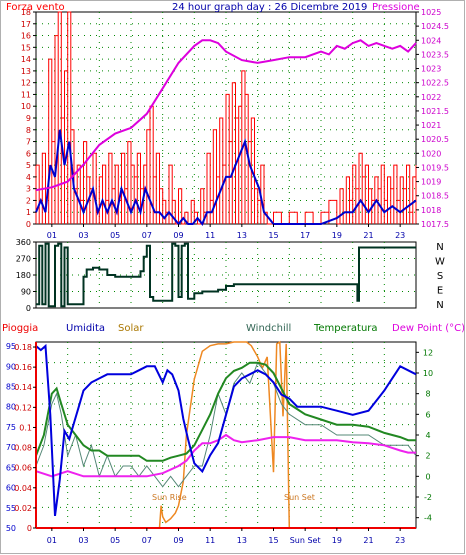 The height and width of the screenshot is (555, 466). I want to click on wind-tick-label: 13, so click(26, 71).